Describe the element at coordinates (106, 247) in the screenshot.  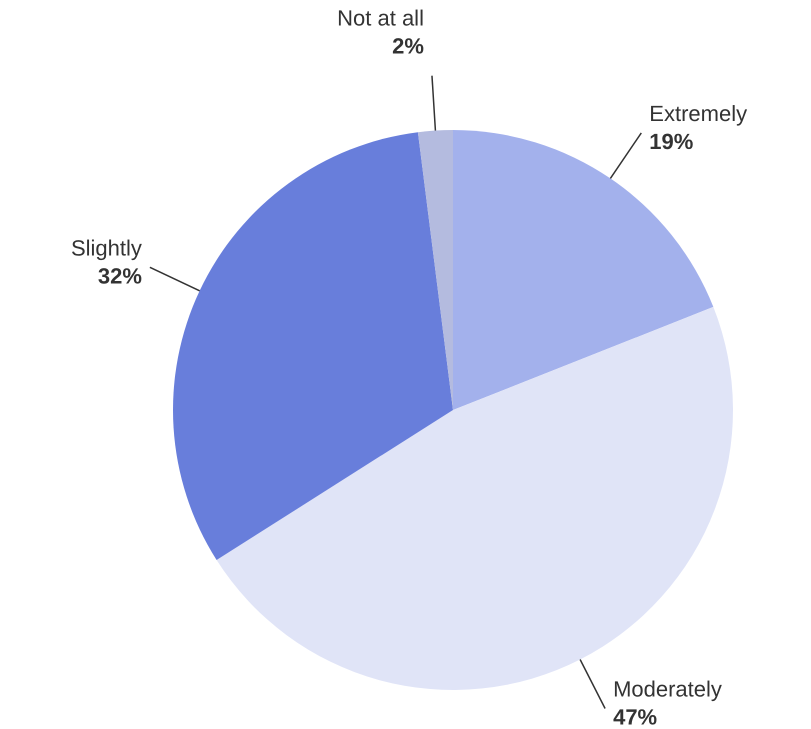
I see `slice-label: Slightly` at that location.